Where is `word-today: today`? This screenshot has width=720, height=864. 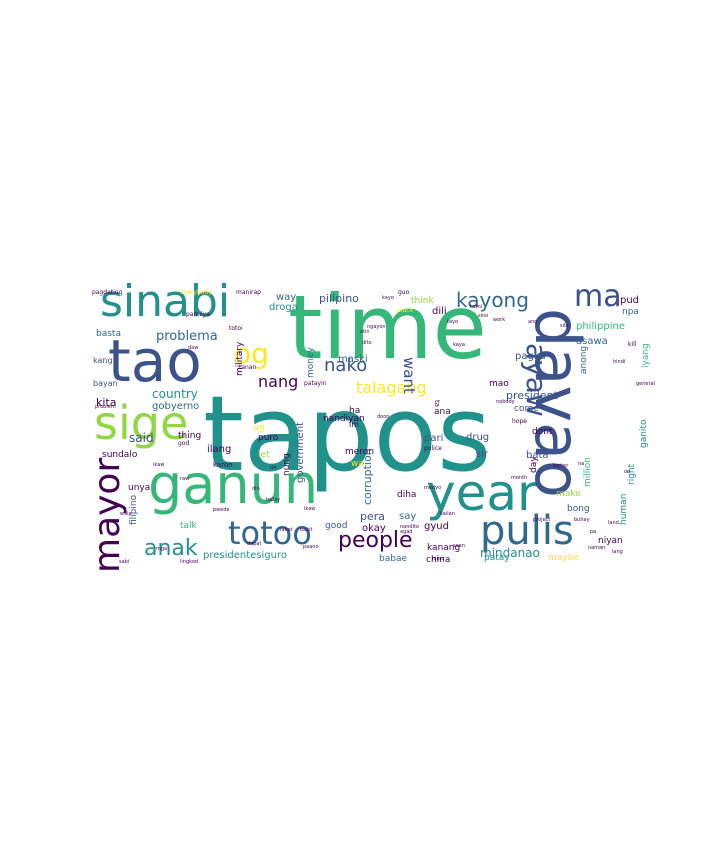 word-today: today is located at coordinates (273, 500).